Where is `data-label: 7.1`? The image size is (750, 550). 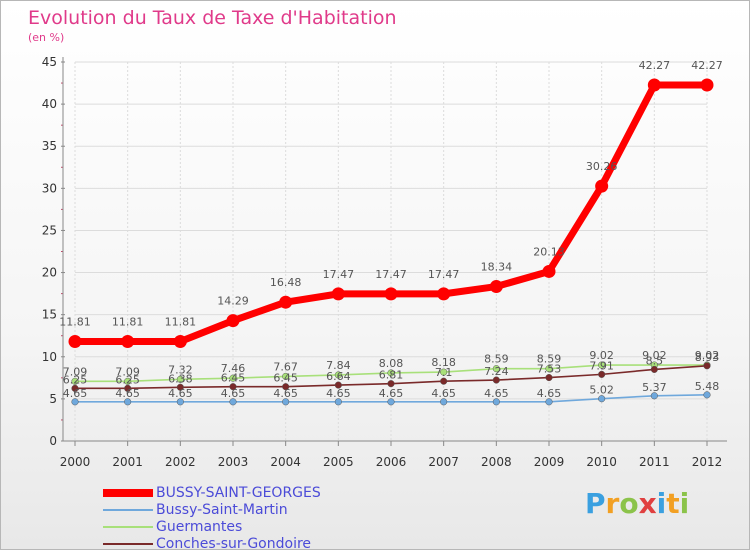 data-label: 7.1 is located at coordinates (444, 372).